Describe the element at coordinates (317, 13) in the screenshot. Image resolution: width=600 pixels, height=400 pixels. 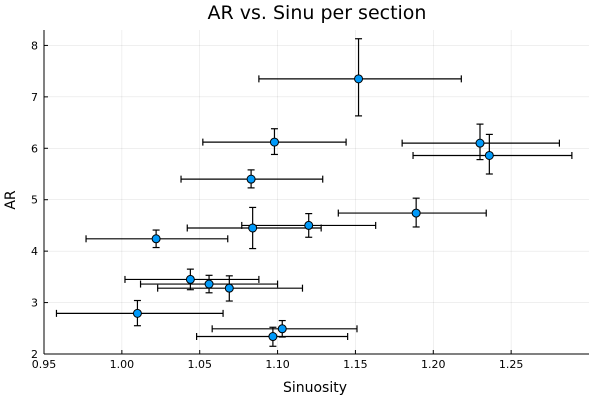
I see `chart-title: AR vs. Sinu per section` at that location.